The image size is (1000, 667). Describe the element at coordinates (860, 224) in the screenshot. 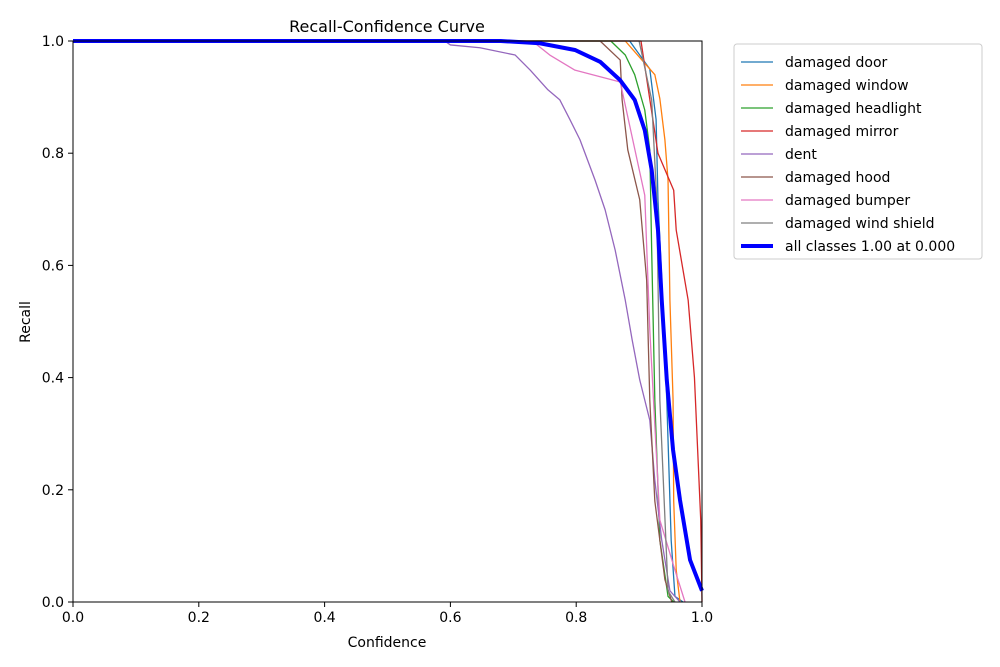

I see `legend-label-7: damaged wind shield` at that location.